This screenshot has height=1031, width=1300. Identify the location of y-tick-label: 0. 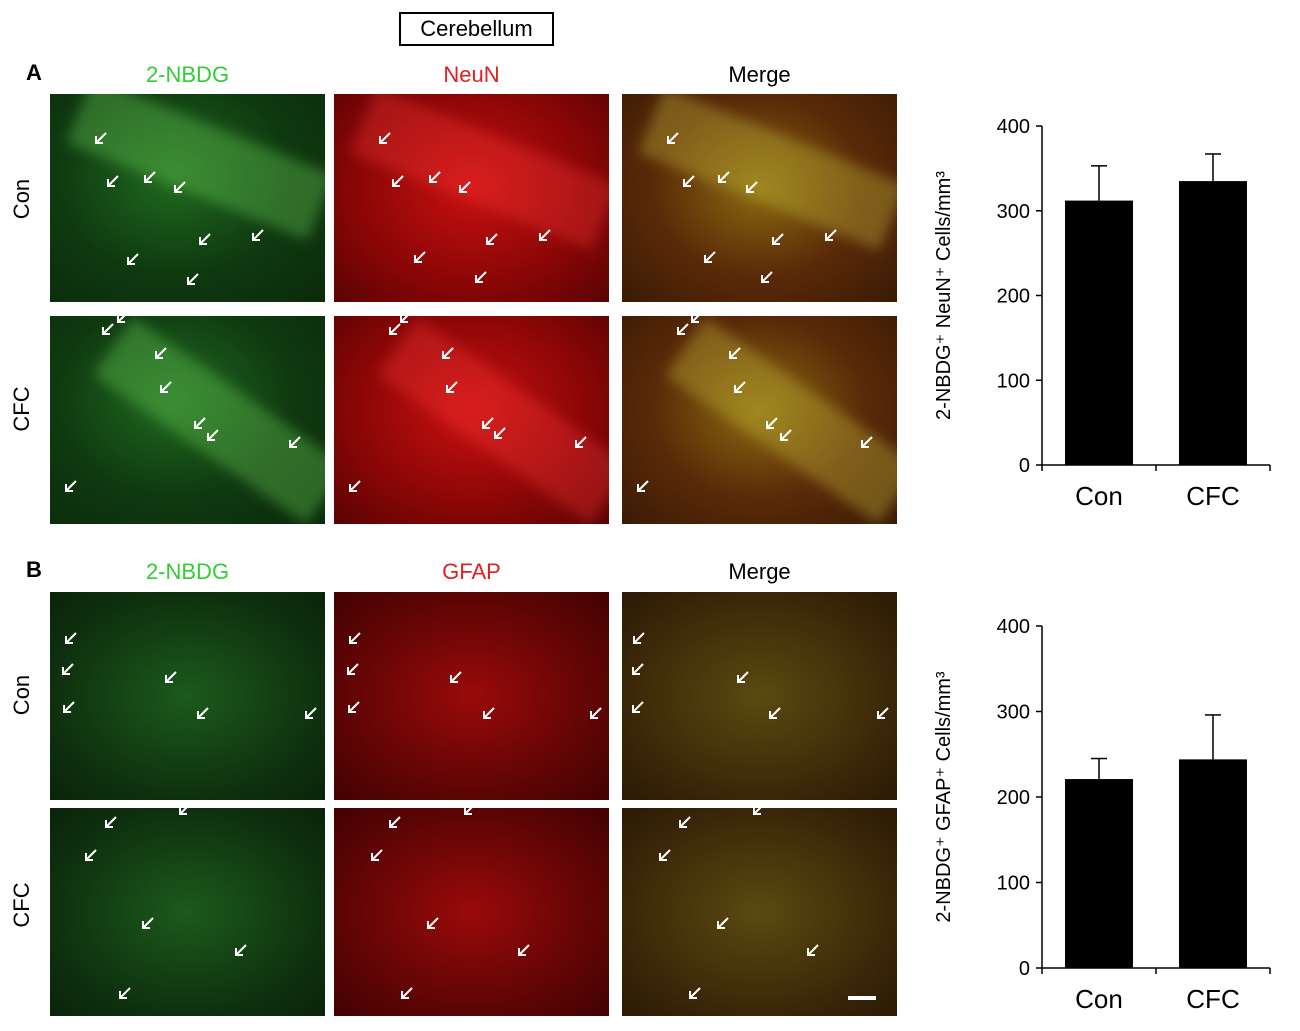
(1024, 466).